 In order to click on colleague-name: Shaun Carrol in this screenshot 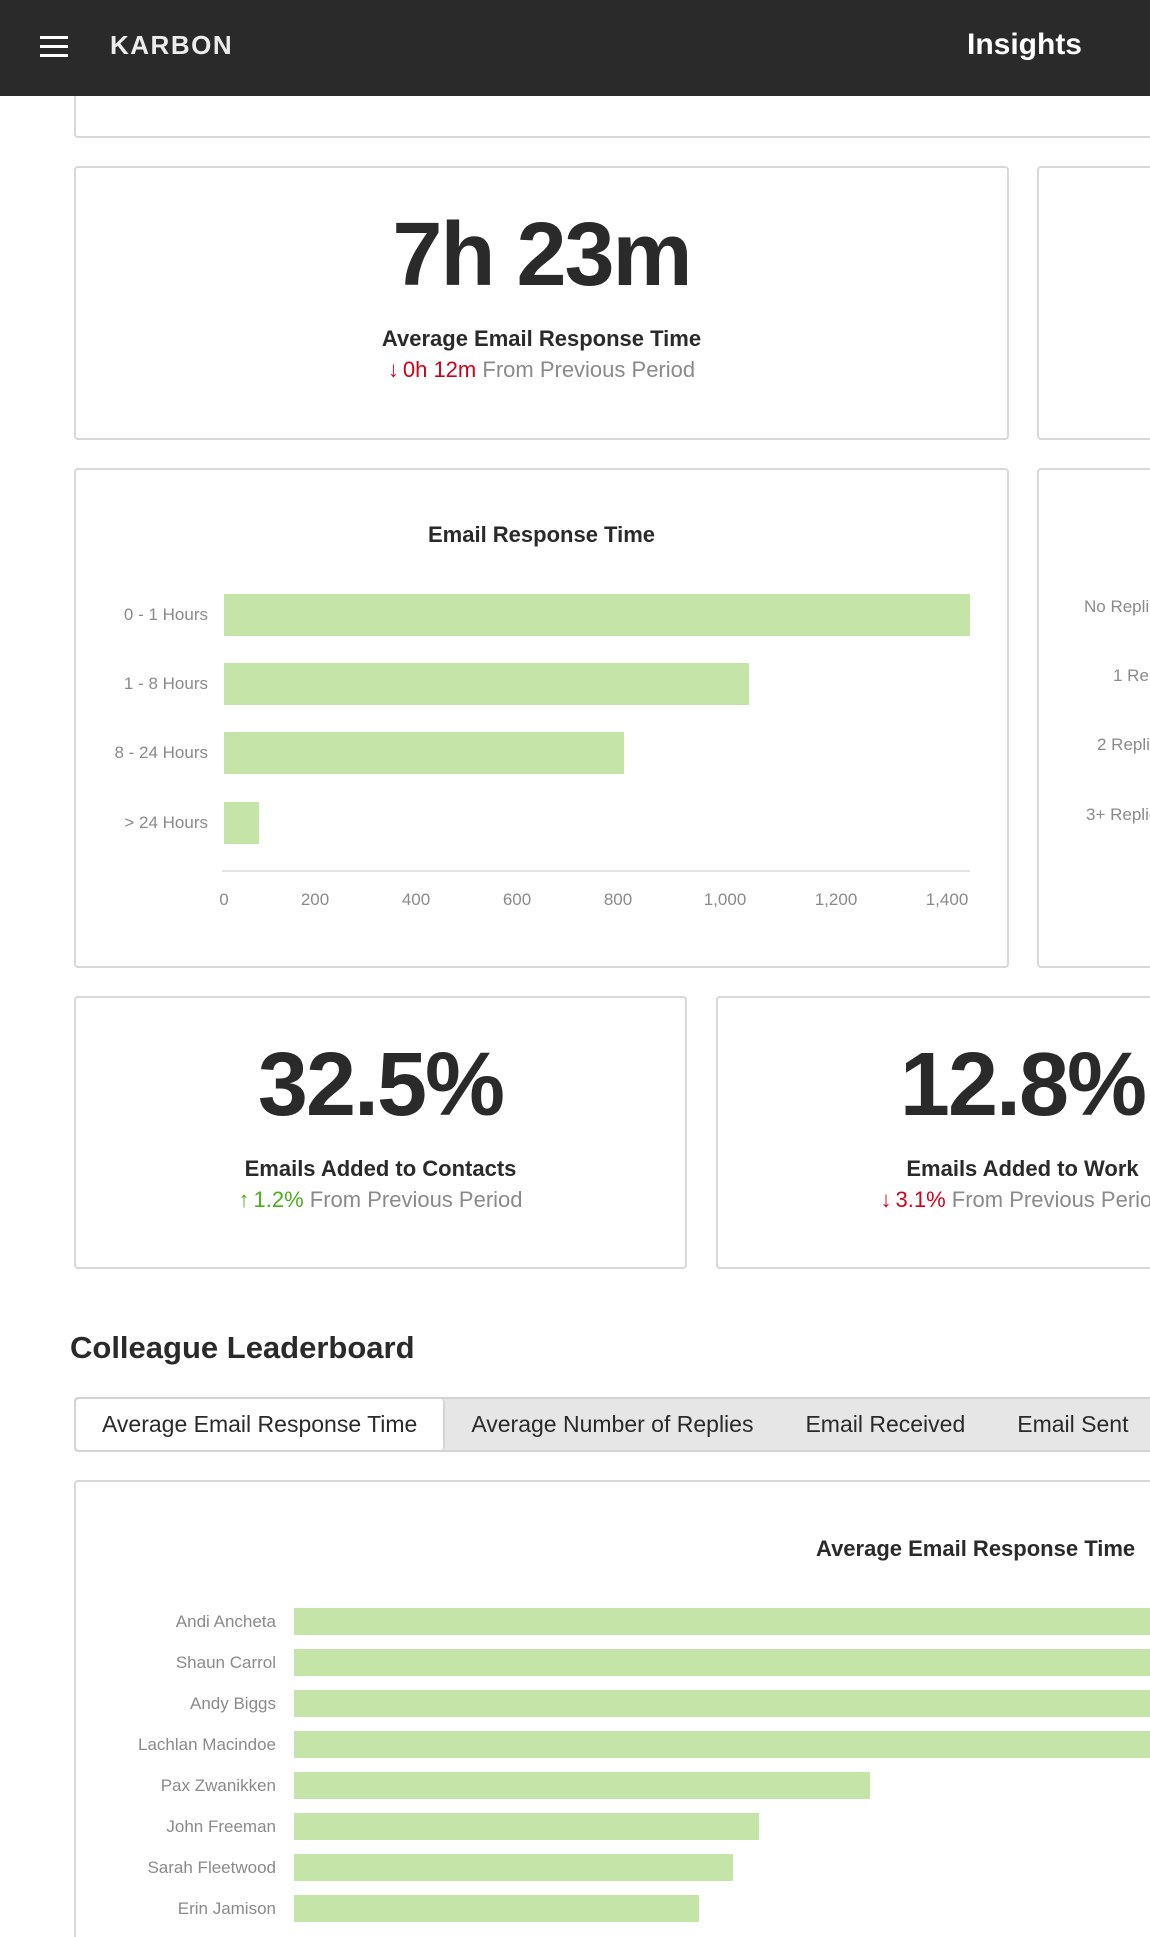, I will do `click(225, 1662)`.